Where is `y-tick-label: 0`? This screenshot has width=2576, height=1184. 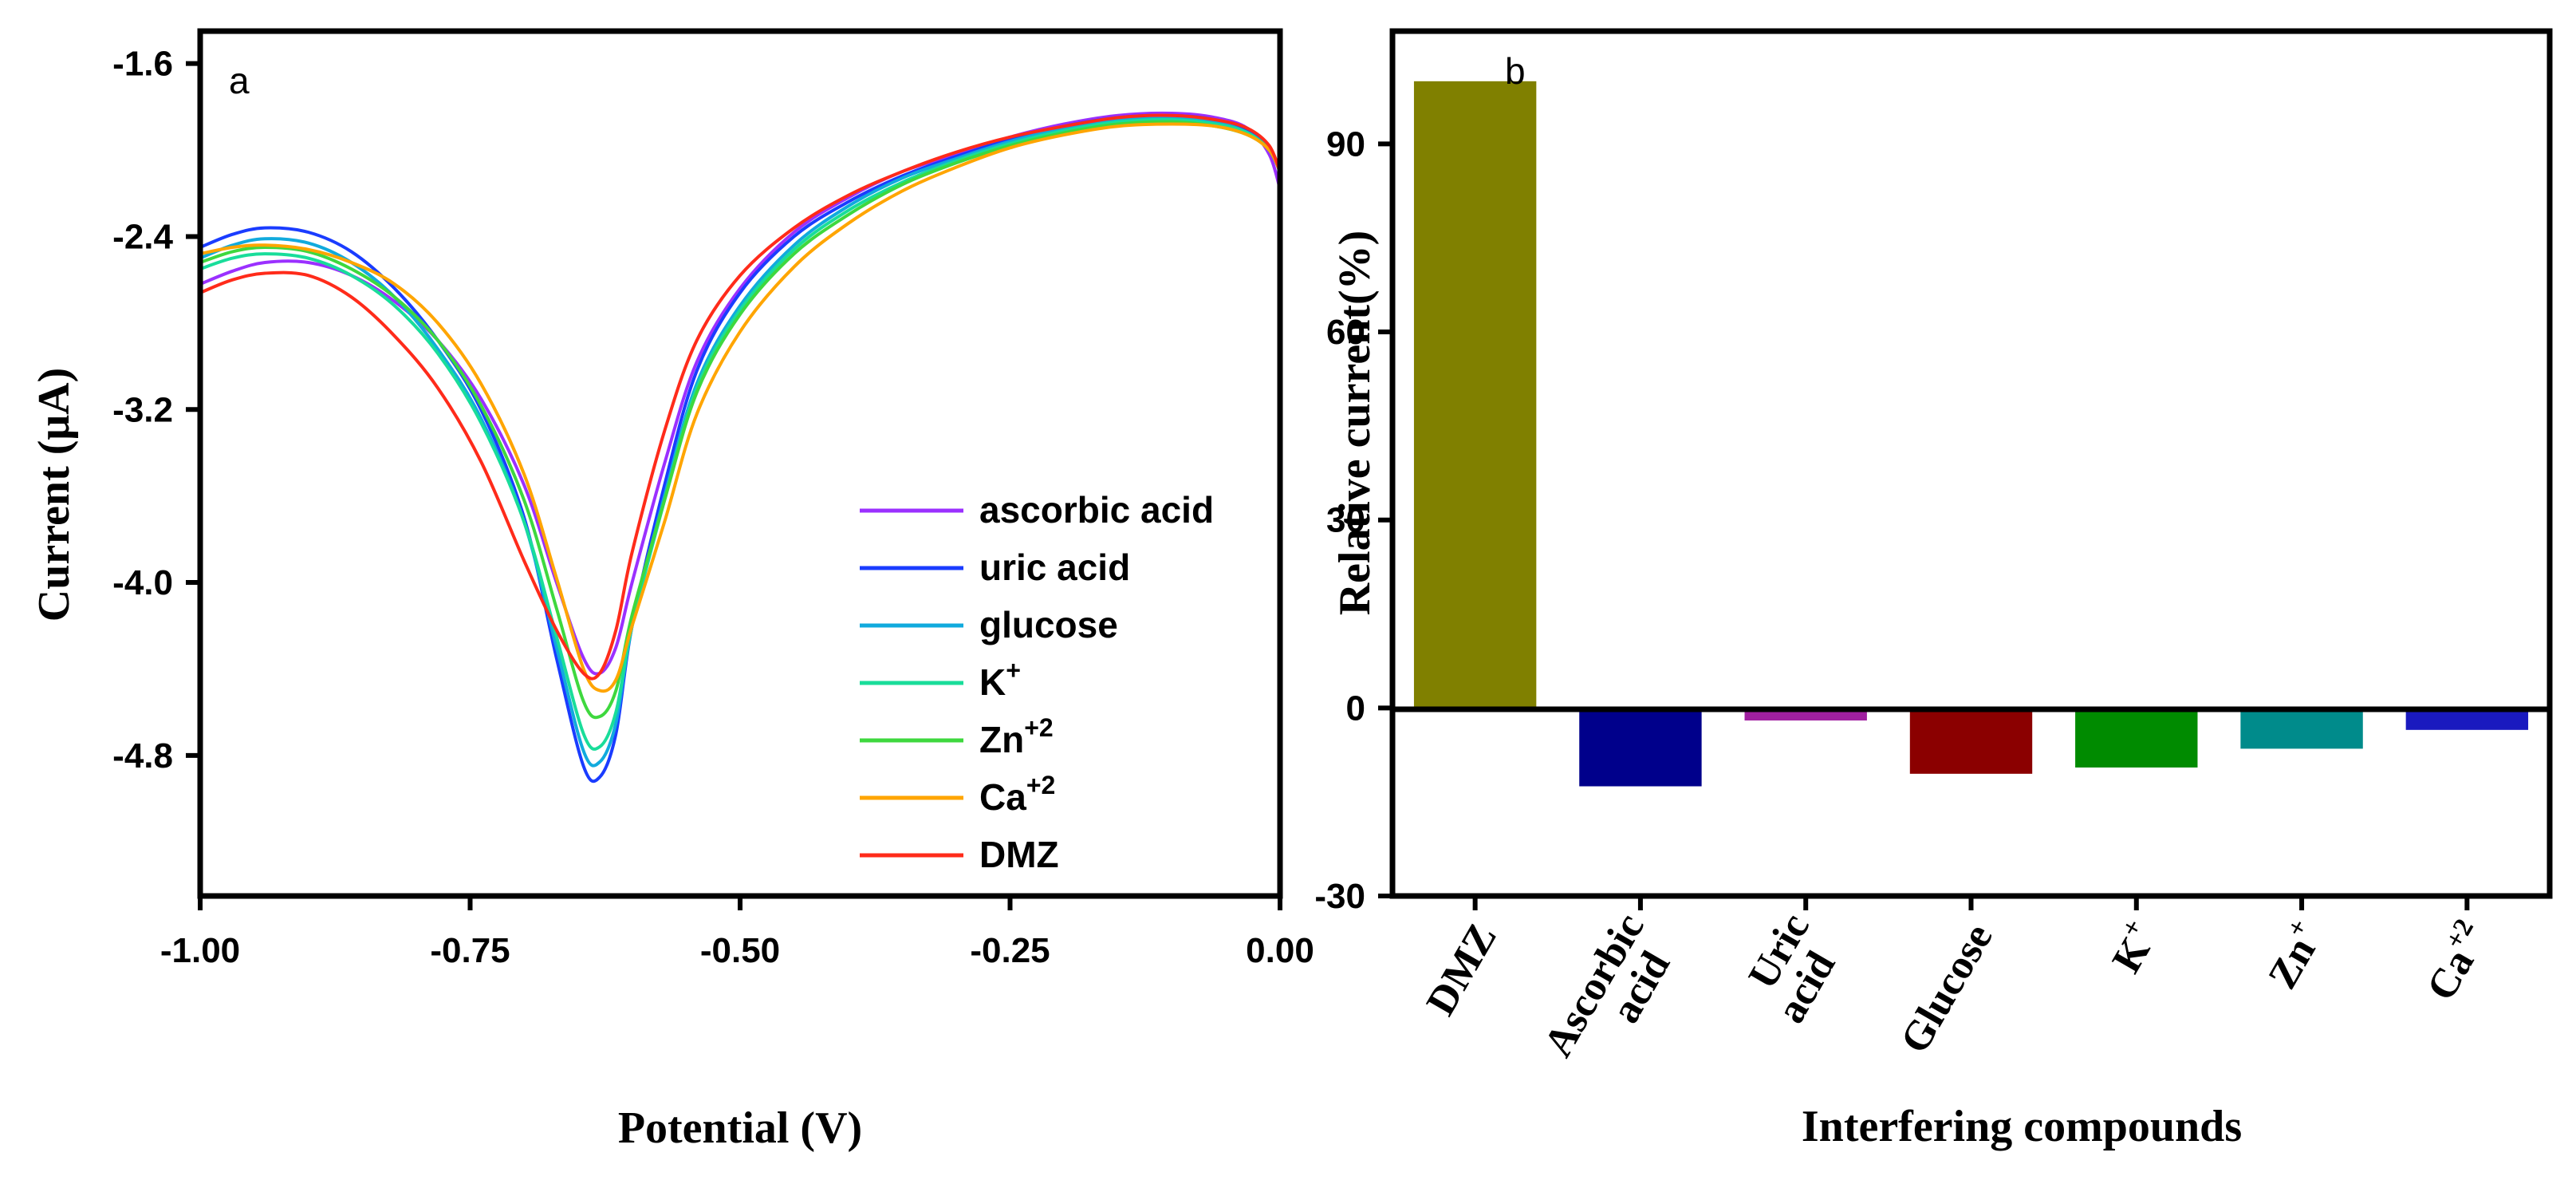
y-tick-label: 0 is located at coordinates (1355, 708).